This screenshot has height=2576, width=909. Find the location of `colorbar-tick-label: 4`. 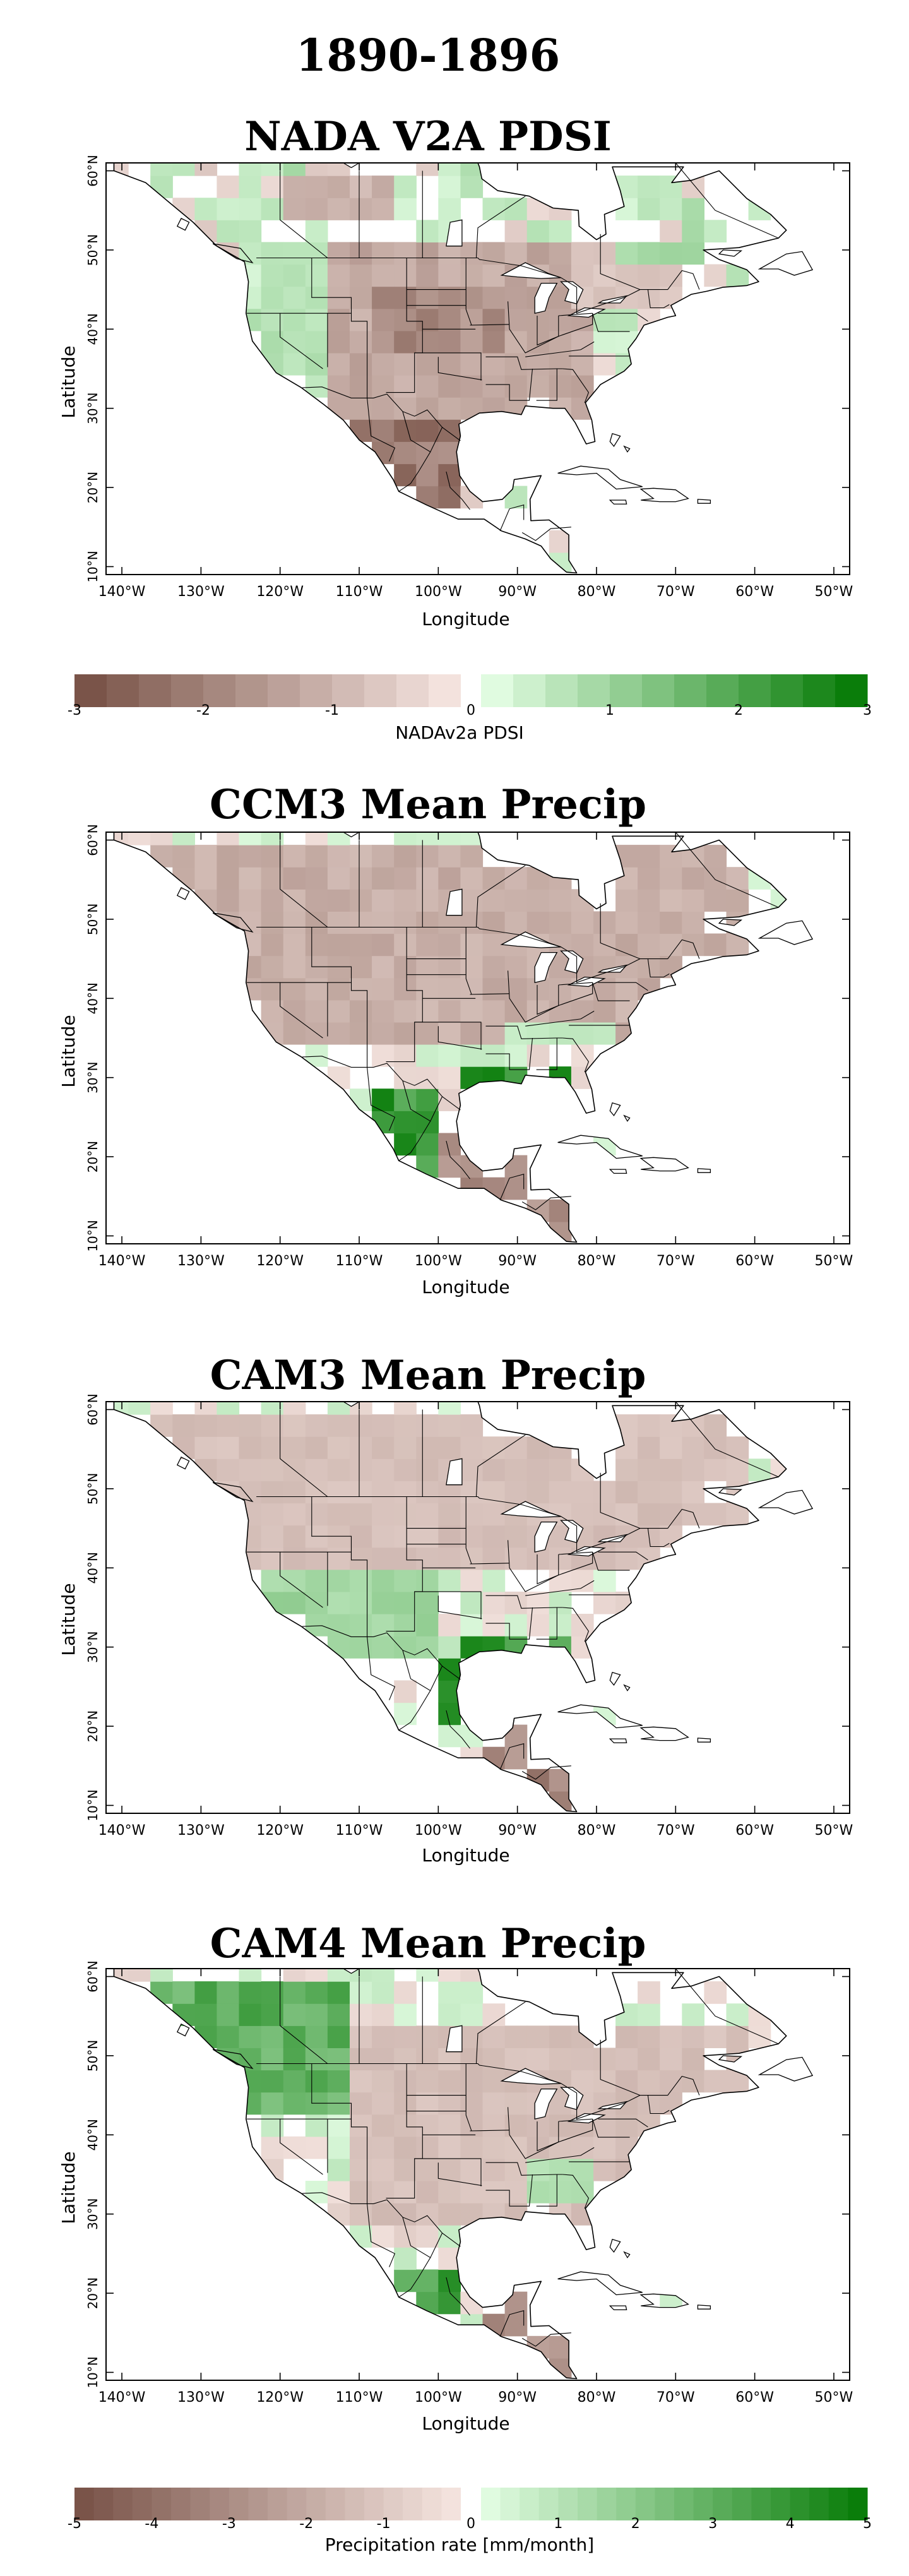

colorbar-tick-label: 4 is located at coordinates (790, 2524).